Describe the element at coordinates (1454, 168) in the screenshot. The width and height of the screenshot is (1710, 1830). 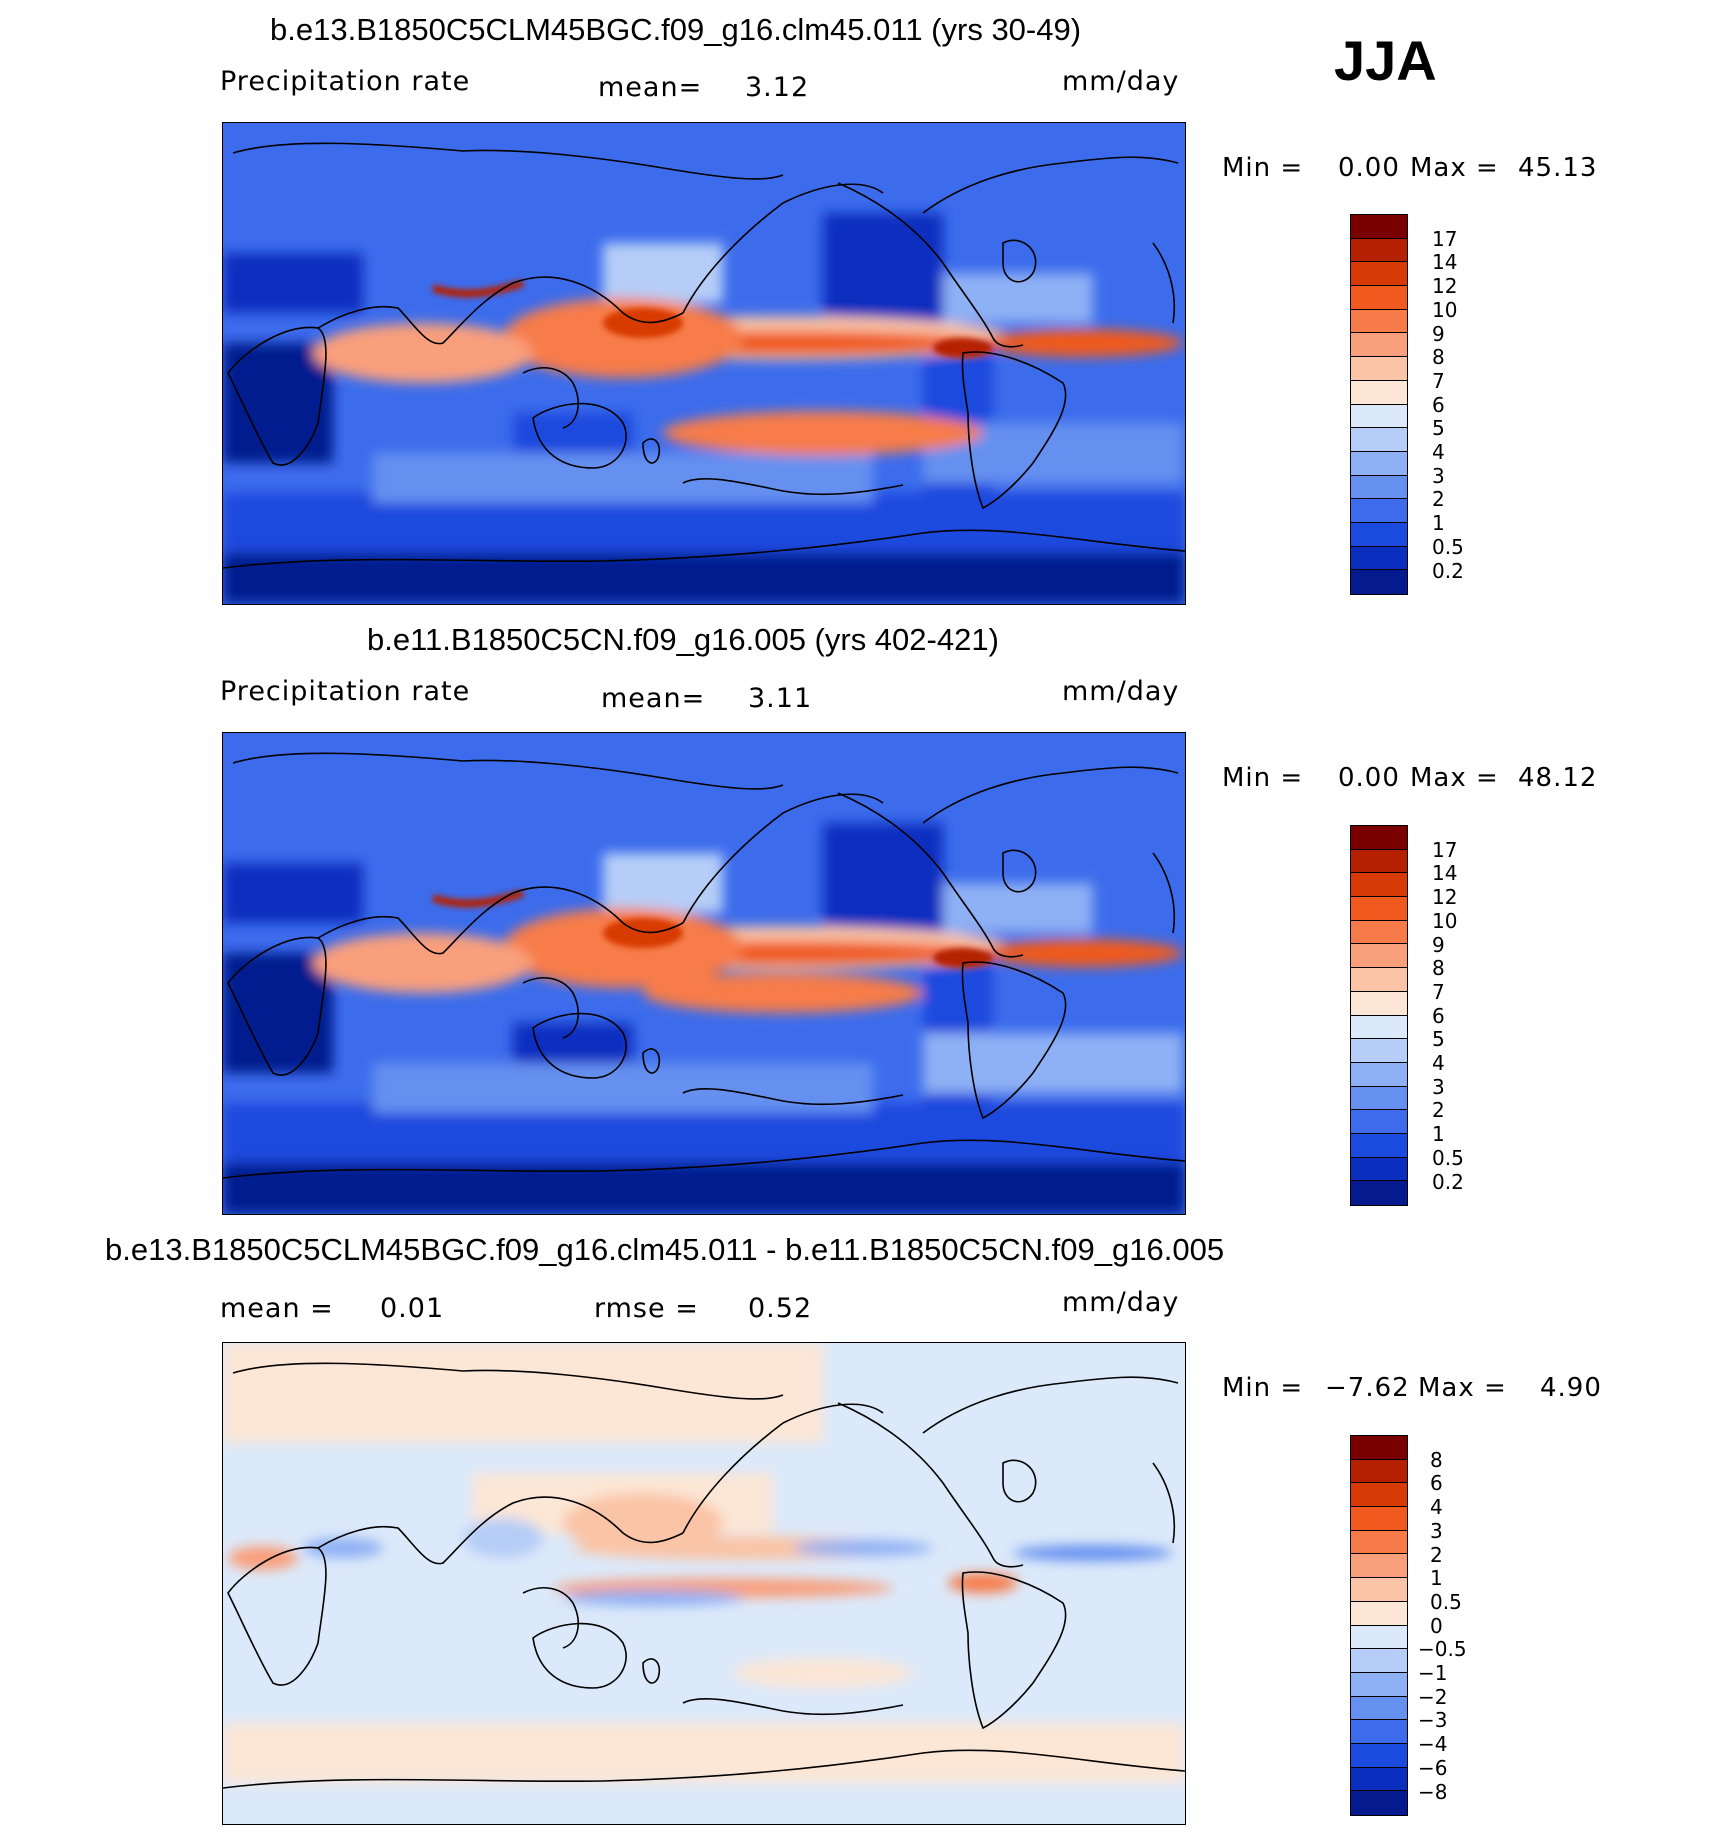
I see `panel1-max-label: Max =` at that location.